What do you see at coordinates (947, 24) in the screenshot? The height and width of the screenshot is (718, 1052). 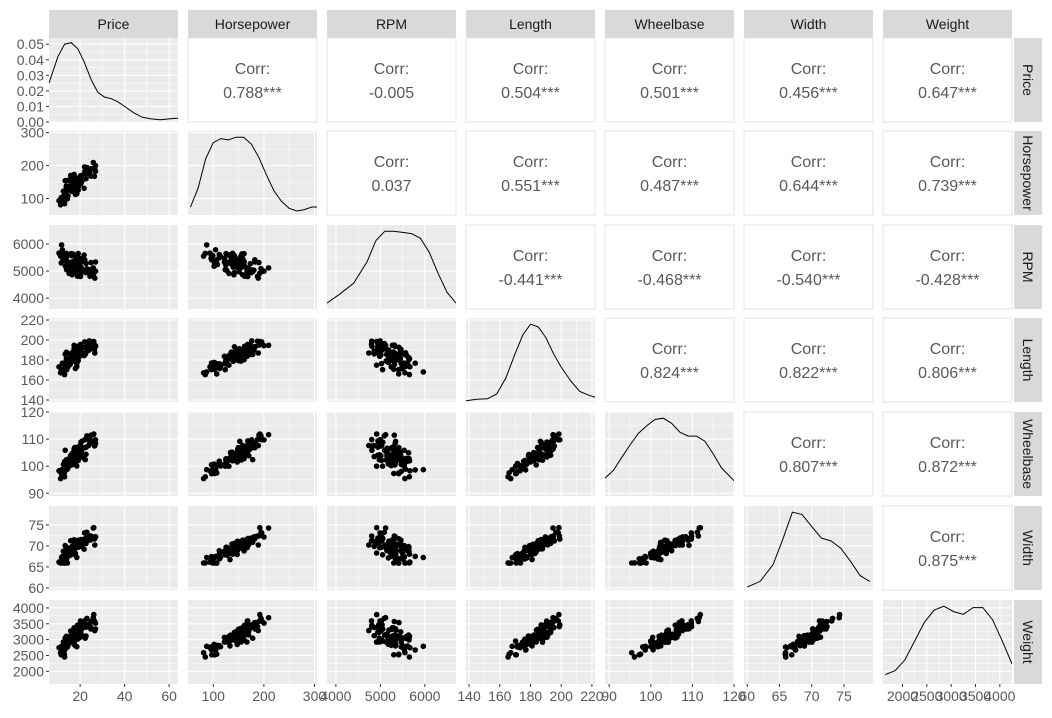 I see `col-strip-label: Weight` at bounding box center [947, 24].